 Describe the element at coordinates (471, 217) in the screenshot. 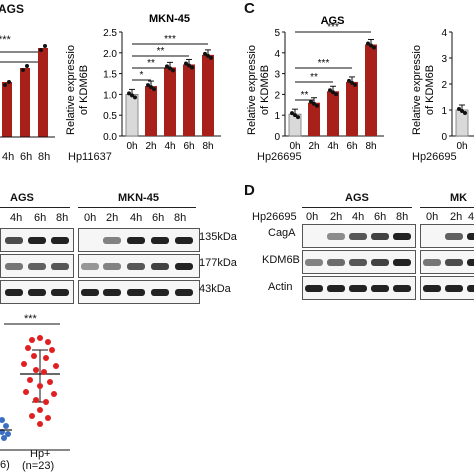

I see `panel-d-right-tick-4: 4` at that location.